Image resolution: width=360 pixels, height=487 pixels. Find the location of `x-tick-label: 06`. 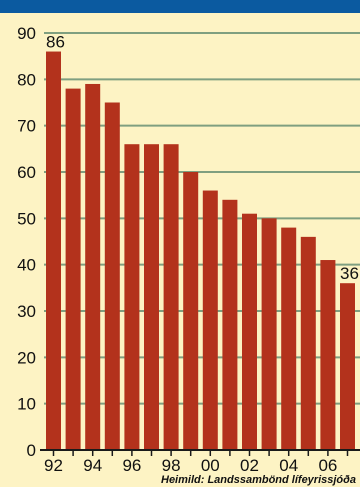

x-tick-label: 06 is located at coordinates (327, 465).